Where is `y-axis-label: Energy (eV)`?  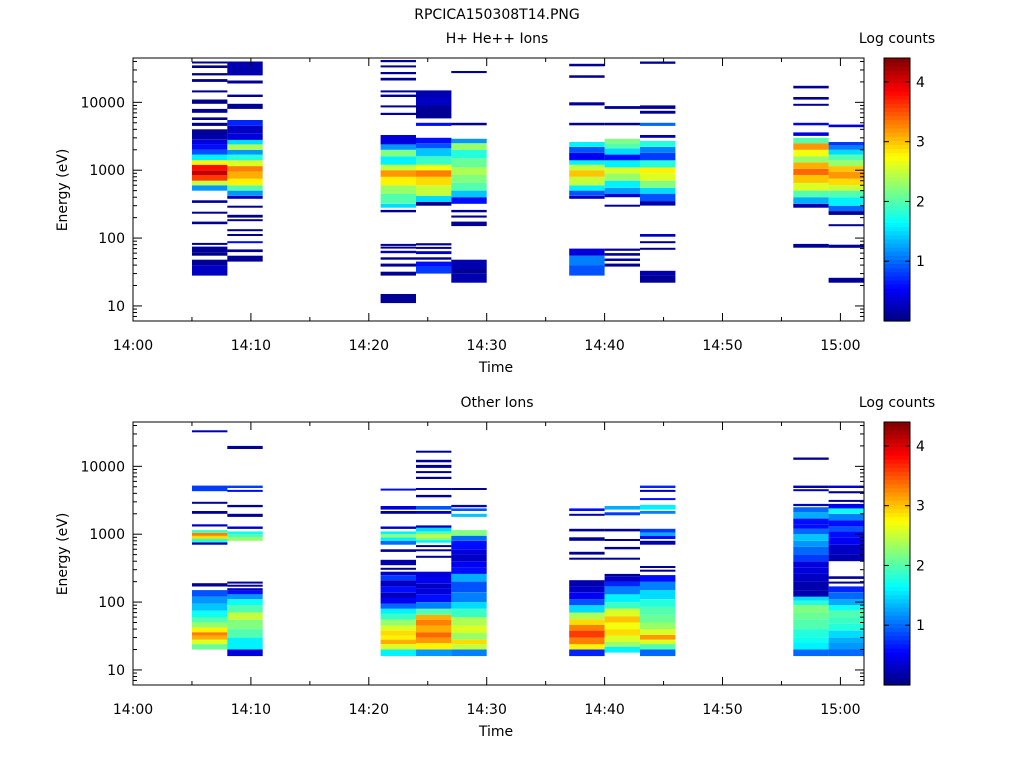 y-axis-label: Energy (eV) is located at coordinates (63, 554).